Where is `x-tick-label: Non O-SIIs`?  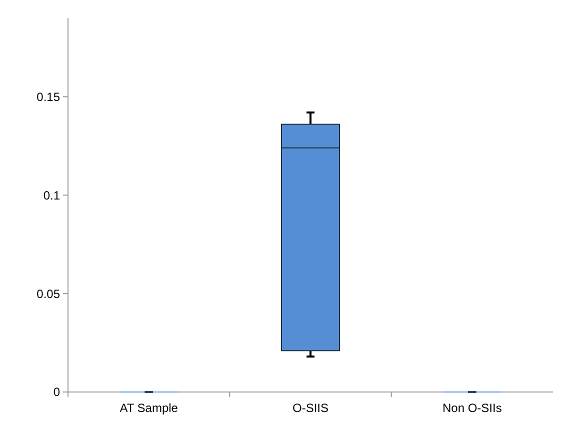 x-tick-label: Non O-SIIs is located at coordinates (472, 408).